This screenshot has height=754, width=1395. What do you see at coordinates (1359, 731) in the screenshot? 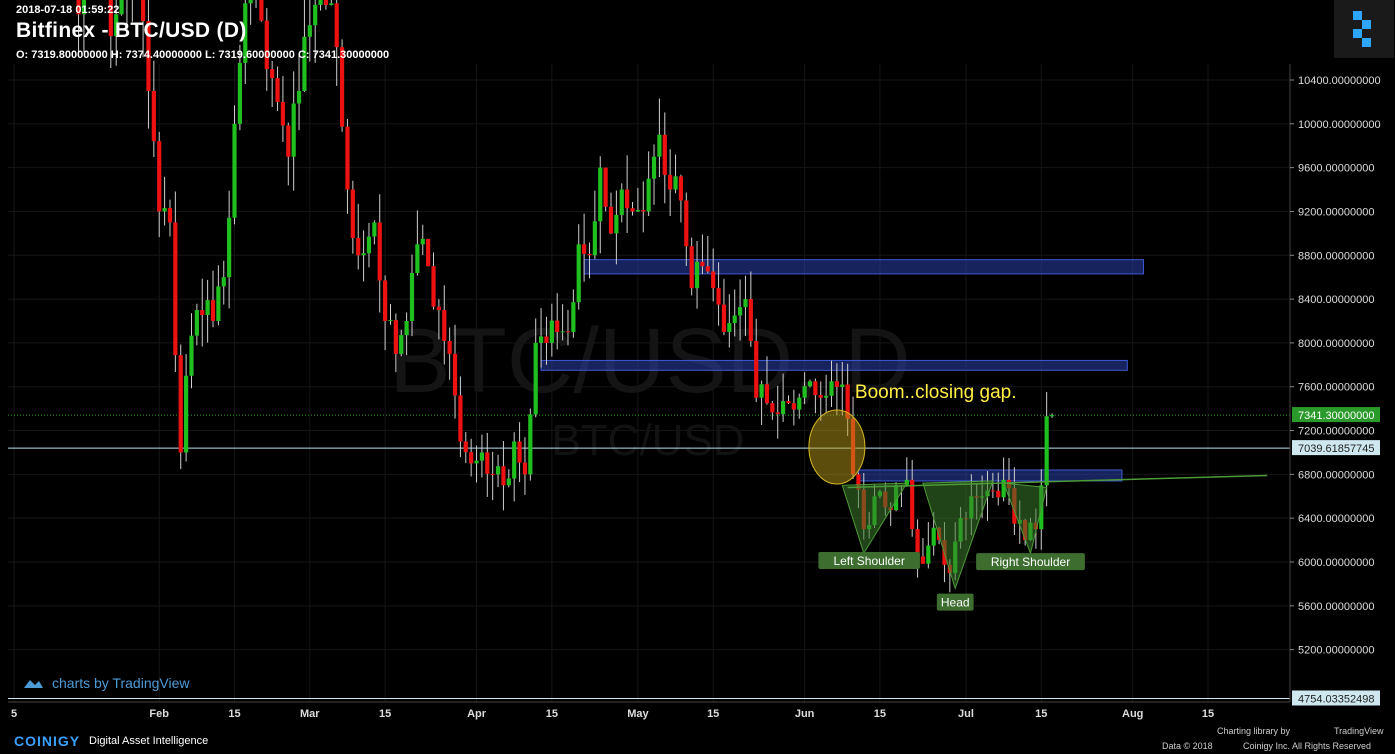
I see `footer-tradingview: TradingView` at bounding box center [1359, 731].